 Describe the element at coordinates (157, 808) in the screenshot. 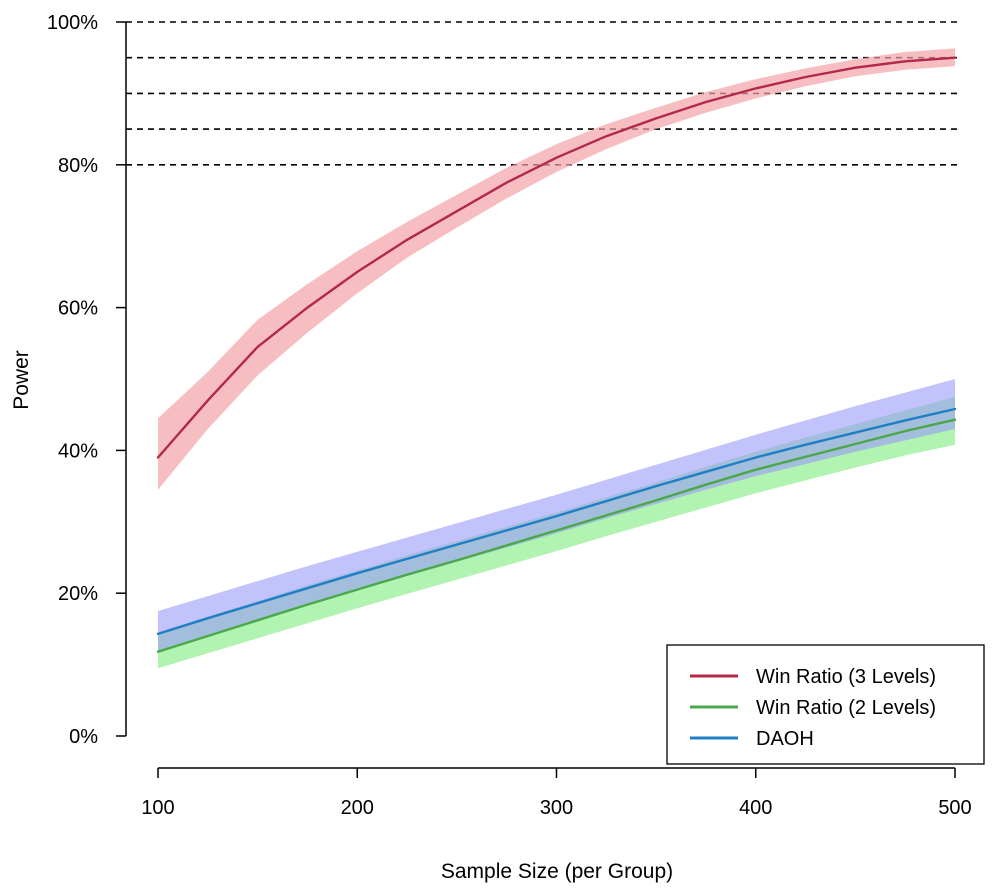

I see `x-tick-label-0: 100` at that location.